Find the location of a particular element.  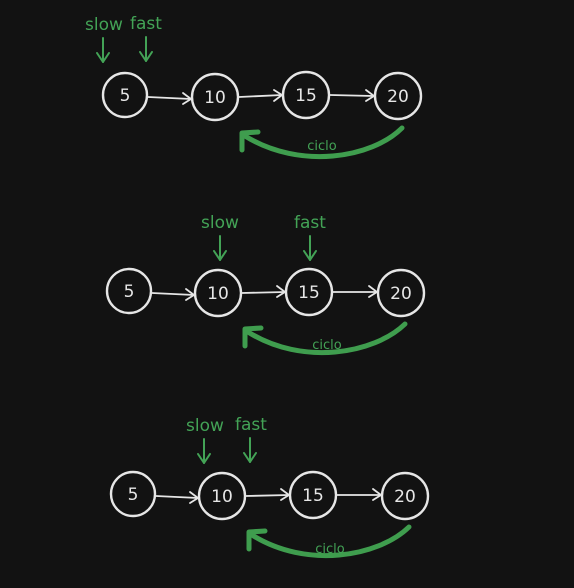

panel-2: slow fast 5 10 15 20 is located at coordinates (265, 284).